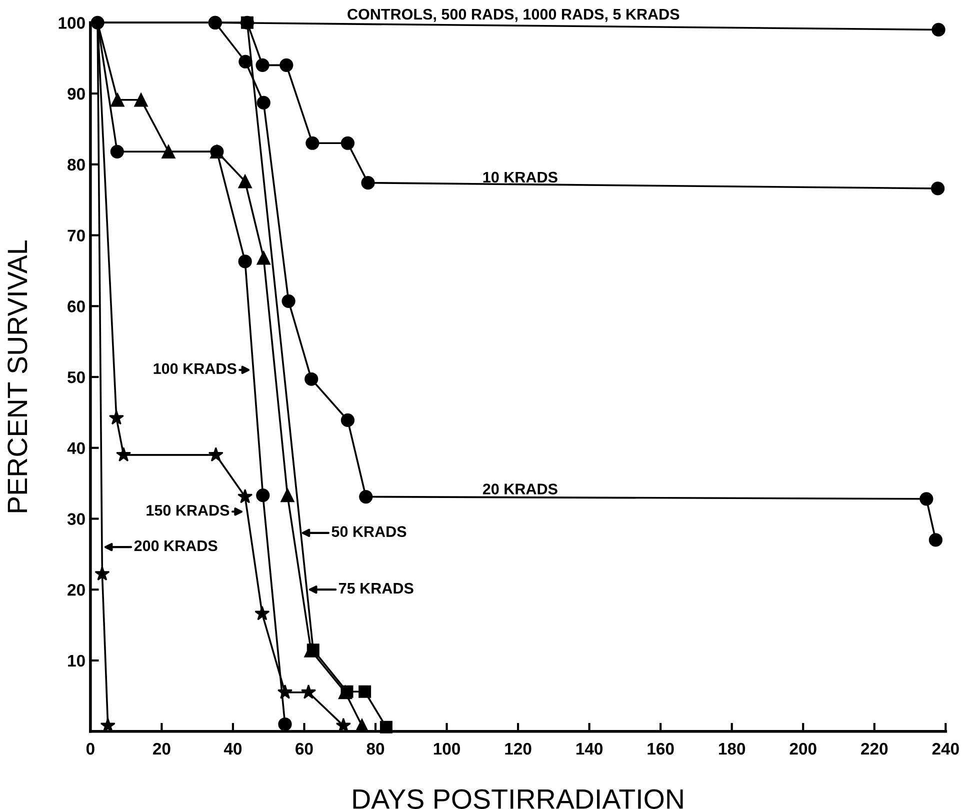  What do you see at coordinates (369, 532) in the screenshot?
I see `annotation: 50 KRADS` at bounding box center [369, 532].